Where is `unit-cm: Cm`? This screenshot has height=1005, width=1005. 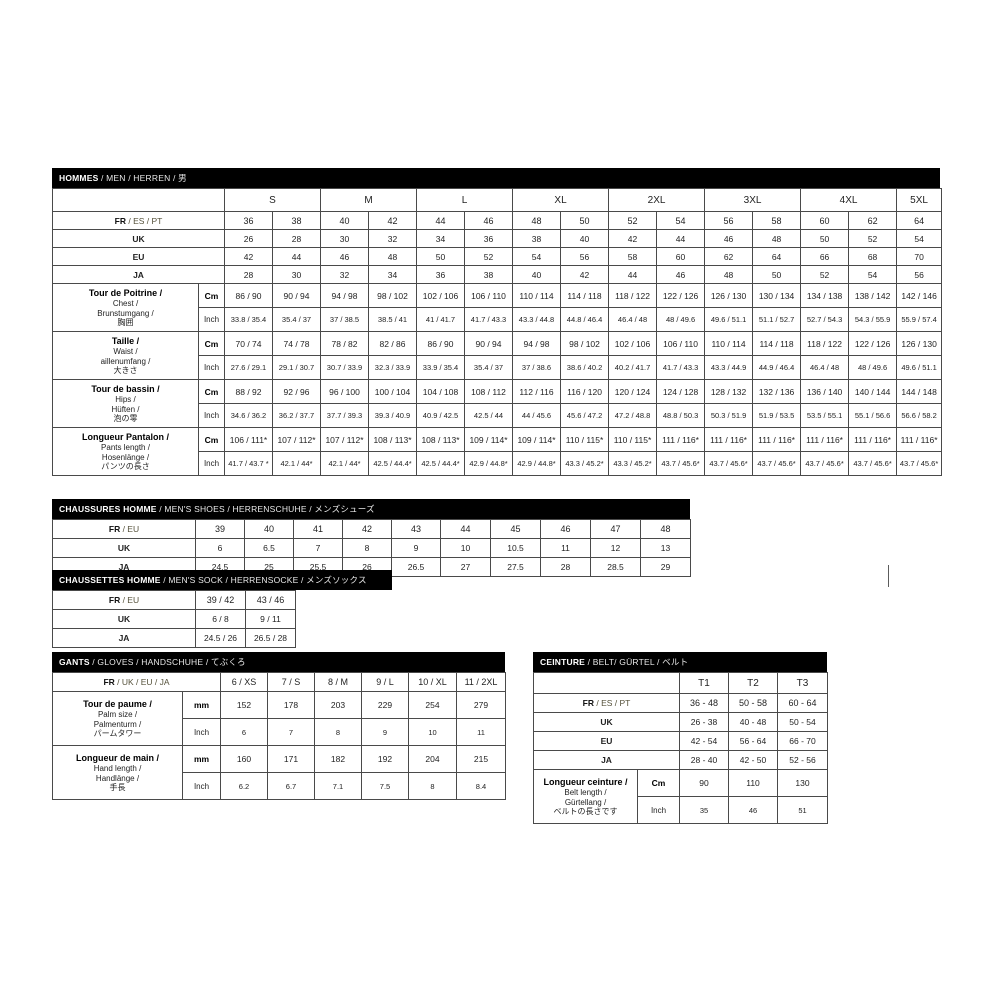 unit-cm: Cm is located at coordinates (211, 439).